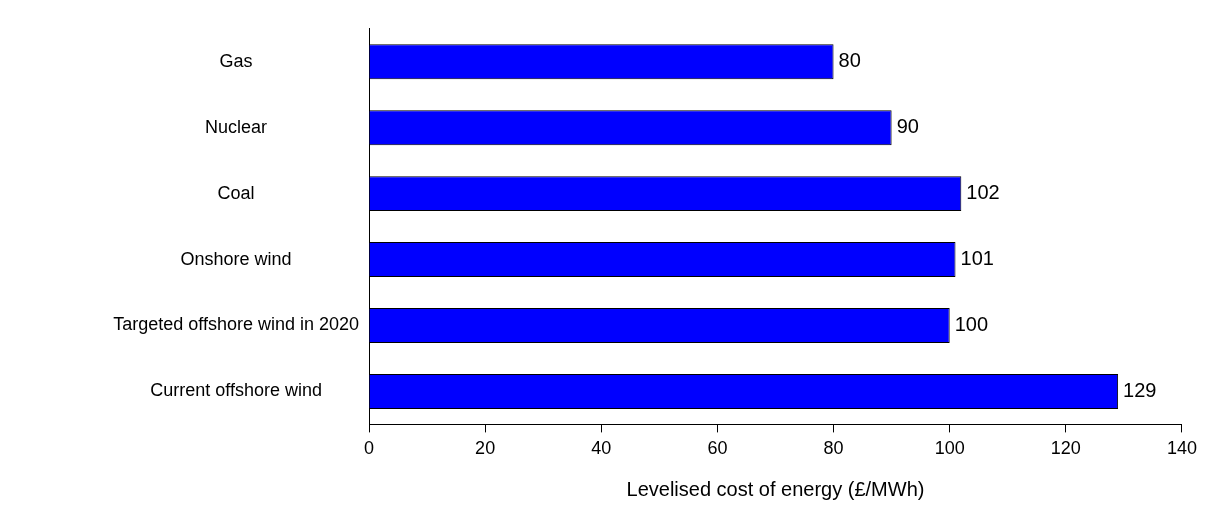 This screenshot has width=1211, height=518. What do you see at coordinates (236, 324) in the screenshot?
I see `y-tick-label: Targeted offshore wind in 2020` at bounding box center [236, 324].